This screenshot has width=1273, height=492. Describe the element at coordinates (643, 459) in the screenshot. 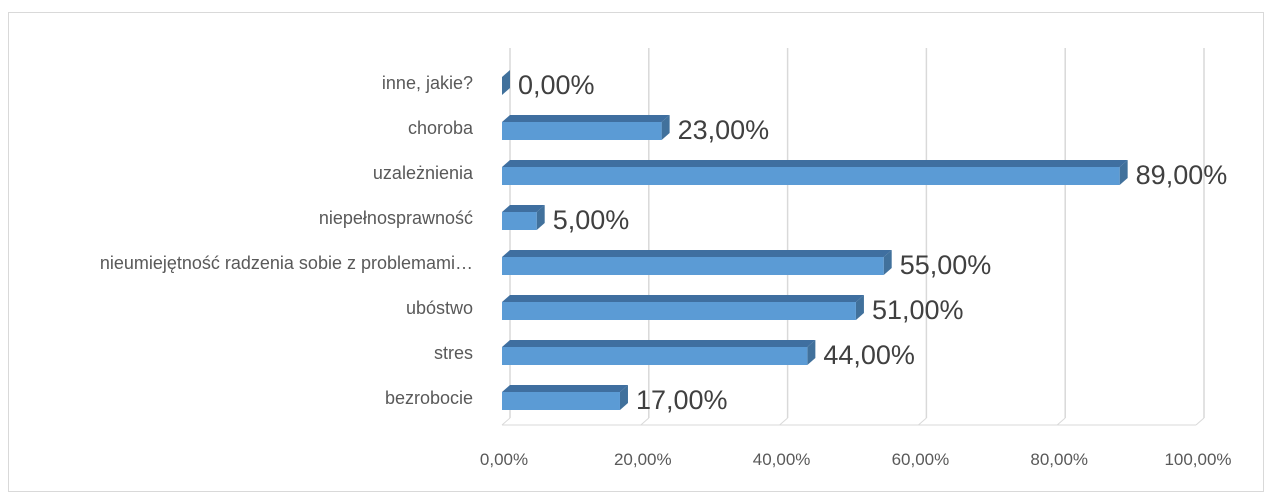

I see `x-tick-label-1: 20,00%` at that location.